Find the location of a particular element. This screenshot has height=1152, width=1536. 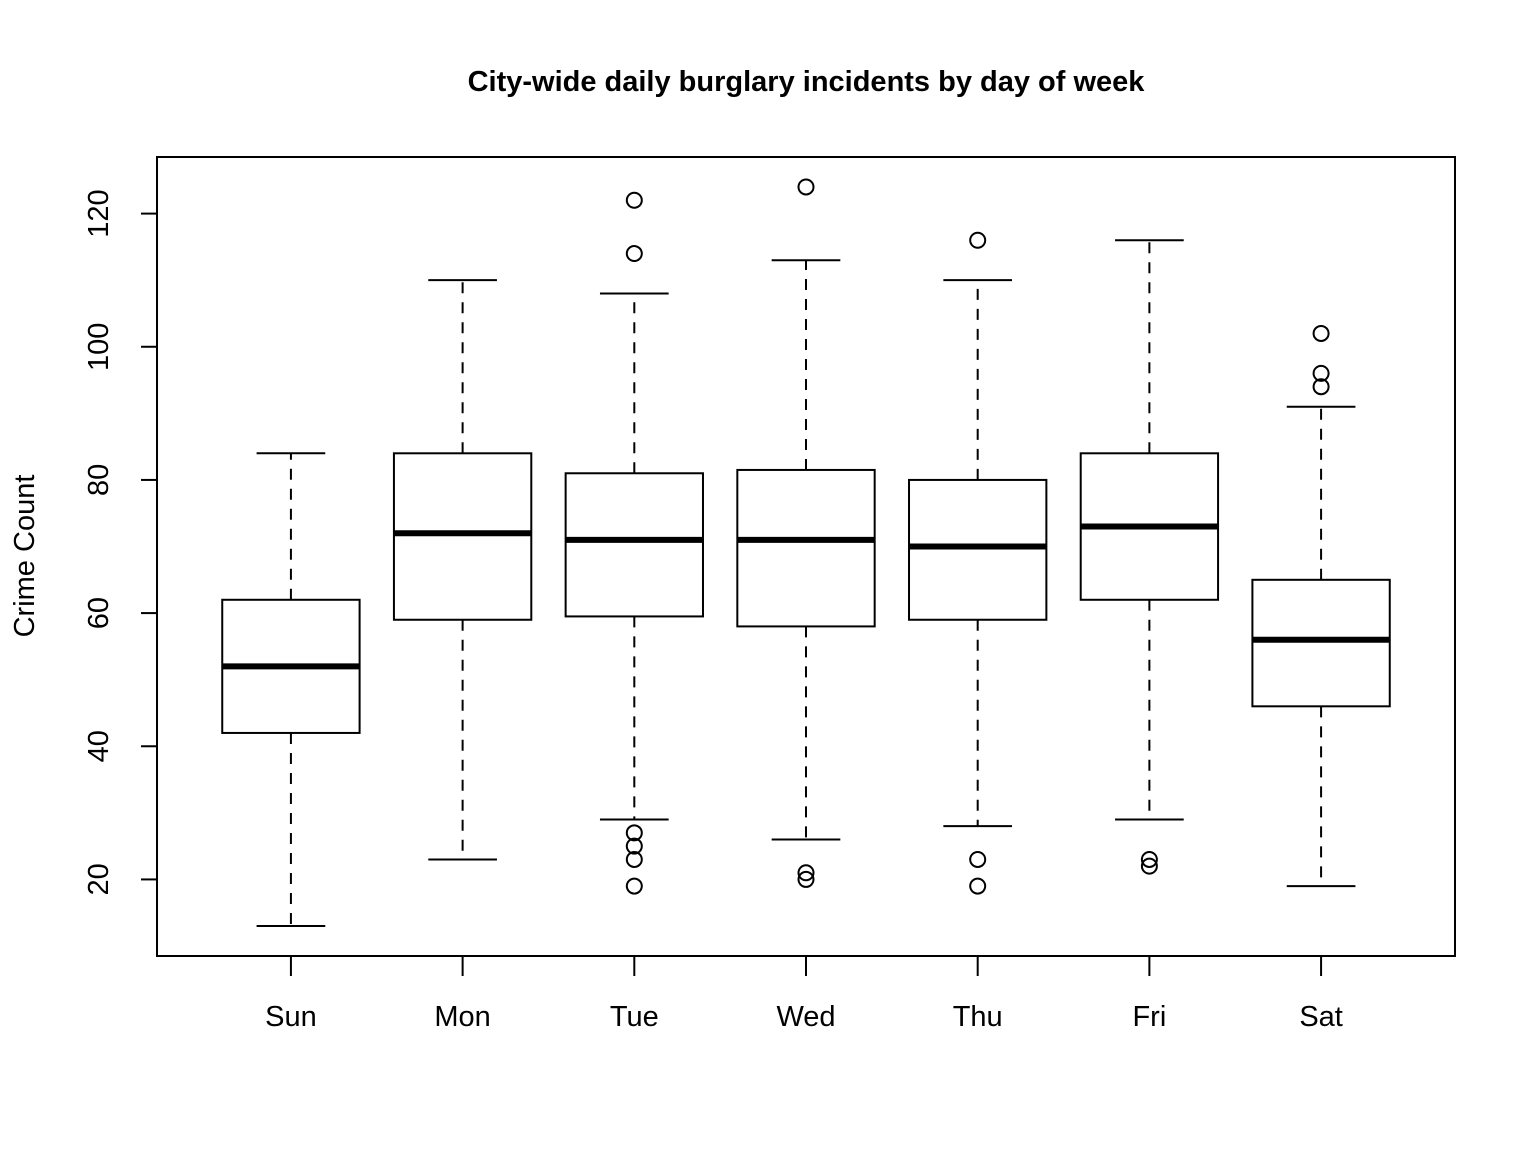

y-tick-label: 100 is located at coordinates (99, 347).